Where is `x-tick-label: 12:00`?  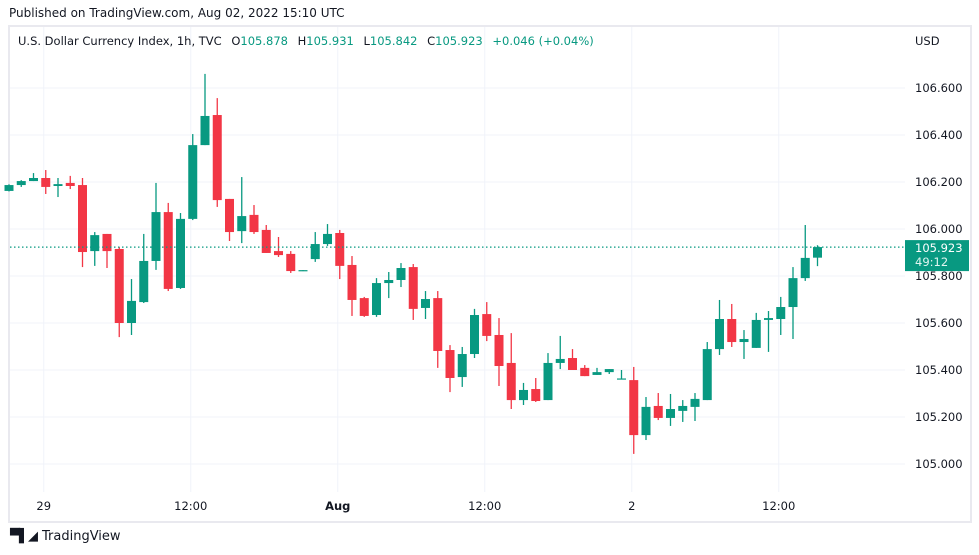 x-tick-label: 12:00 is located at coordinates (778, 506).